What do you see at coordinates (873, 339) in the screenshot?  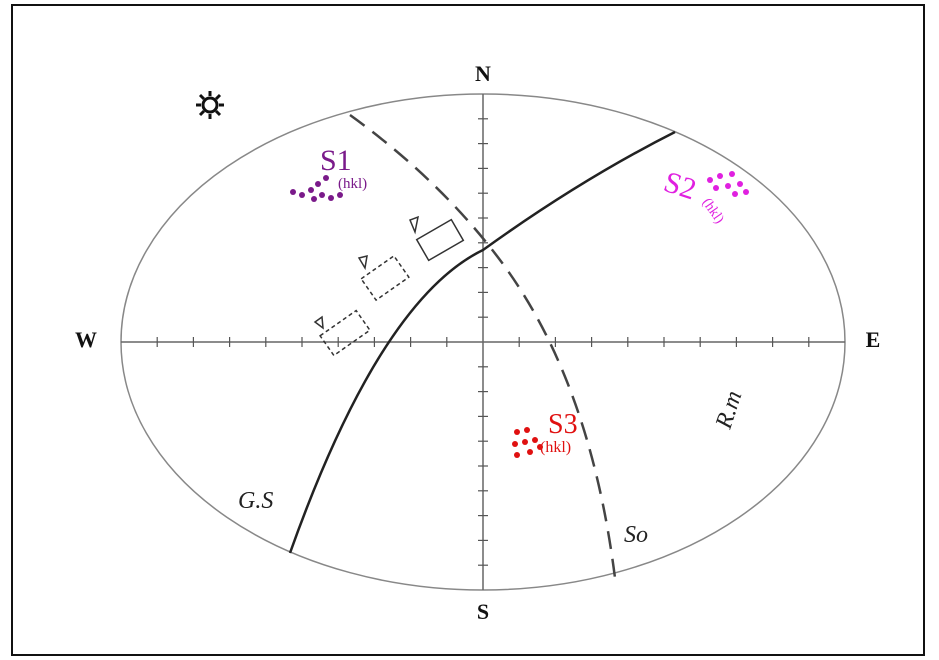 I see `east-label: E` at bounding box center [873, 339].